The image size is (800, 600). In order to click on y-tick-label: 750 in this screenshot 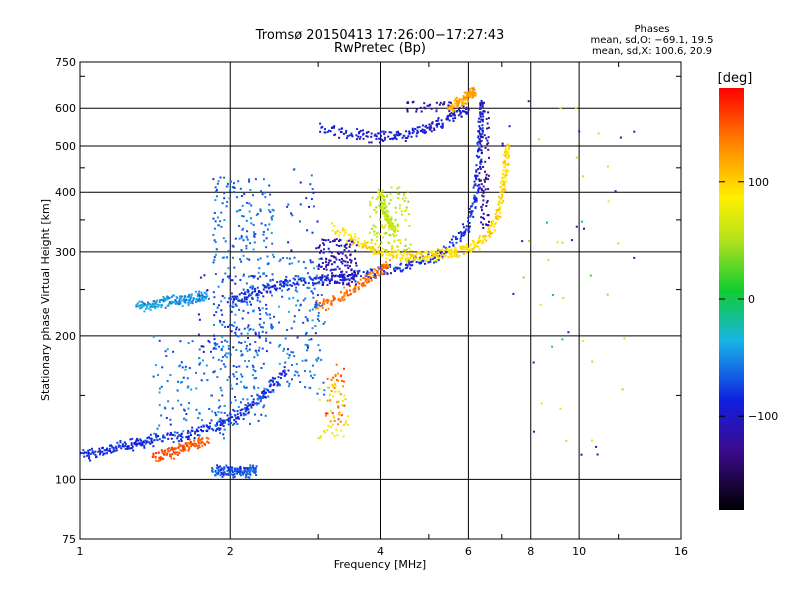, I will do `click(65, 62)`.